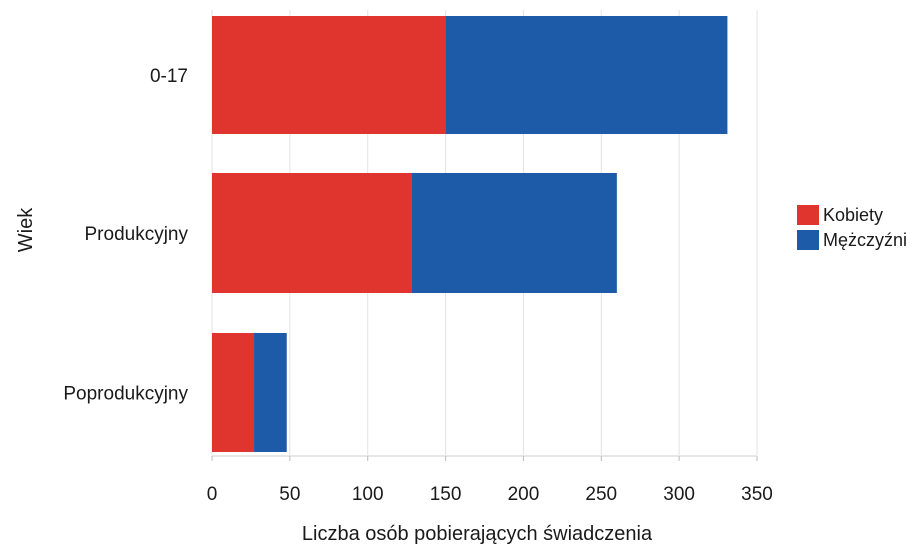 The height and width of the screenshot is (549, 922). Describe the element at coordinates (477, 534) in the screenshot. I see `x-axis-title: Liczba osób pobierających świadczenia` at that location.